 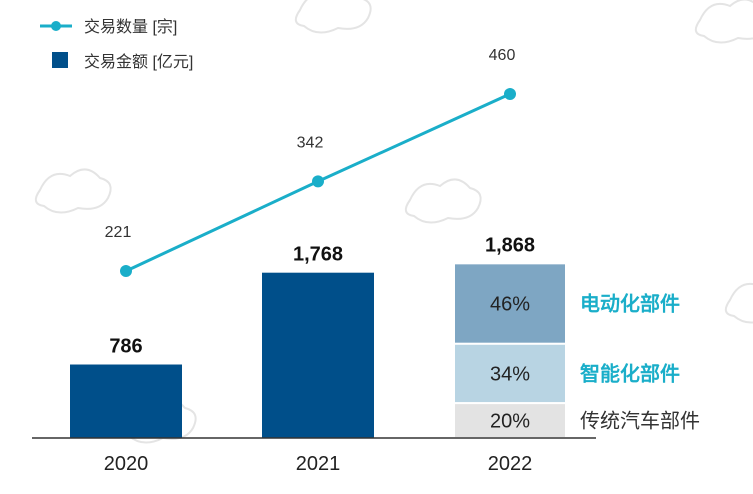 What do you see at coordinates (118, 232) in the screenshot?
I see `line-value-label: 221` at bounding box center [118, 232].